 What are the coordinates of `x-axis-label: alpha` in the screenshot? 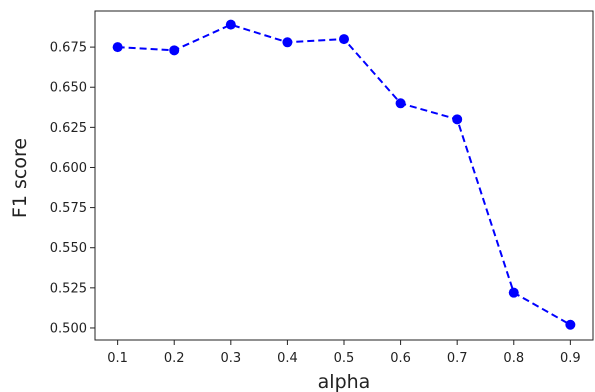 It's located at (344, 381).